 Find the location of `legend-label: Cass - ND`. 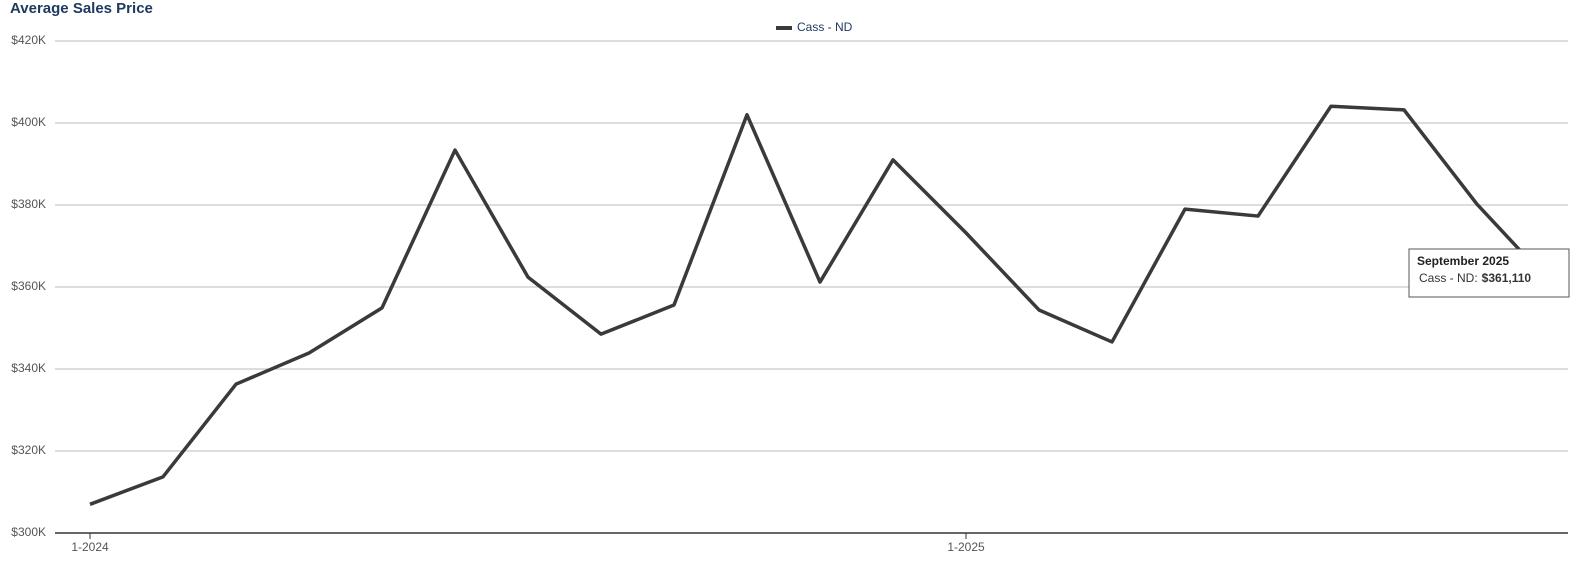

legend-label: Cass - ND is located at coordinates (825, 27).